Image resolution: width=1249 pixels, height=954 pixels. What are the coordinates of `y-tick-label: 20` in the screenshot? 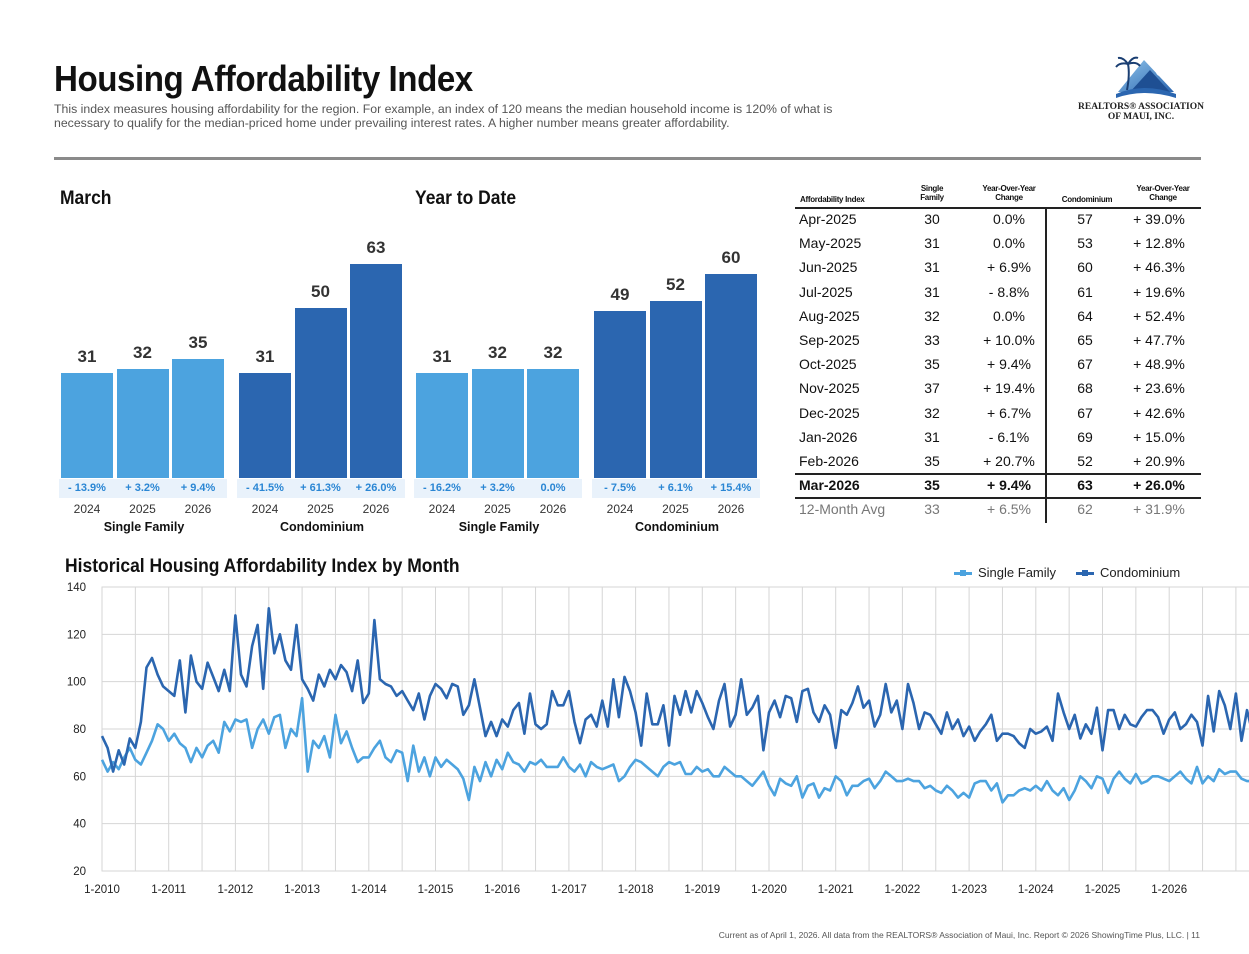 It's located at (79, 872).